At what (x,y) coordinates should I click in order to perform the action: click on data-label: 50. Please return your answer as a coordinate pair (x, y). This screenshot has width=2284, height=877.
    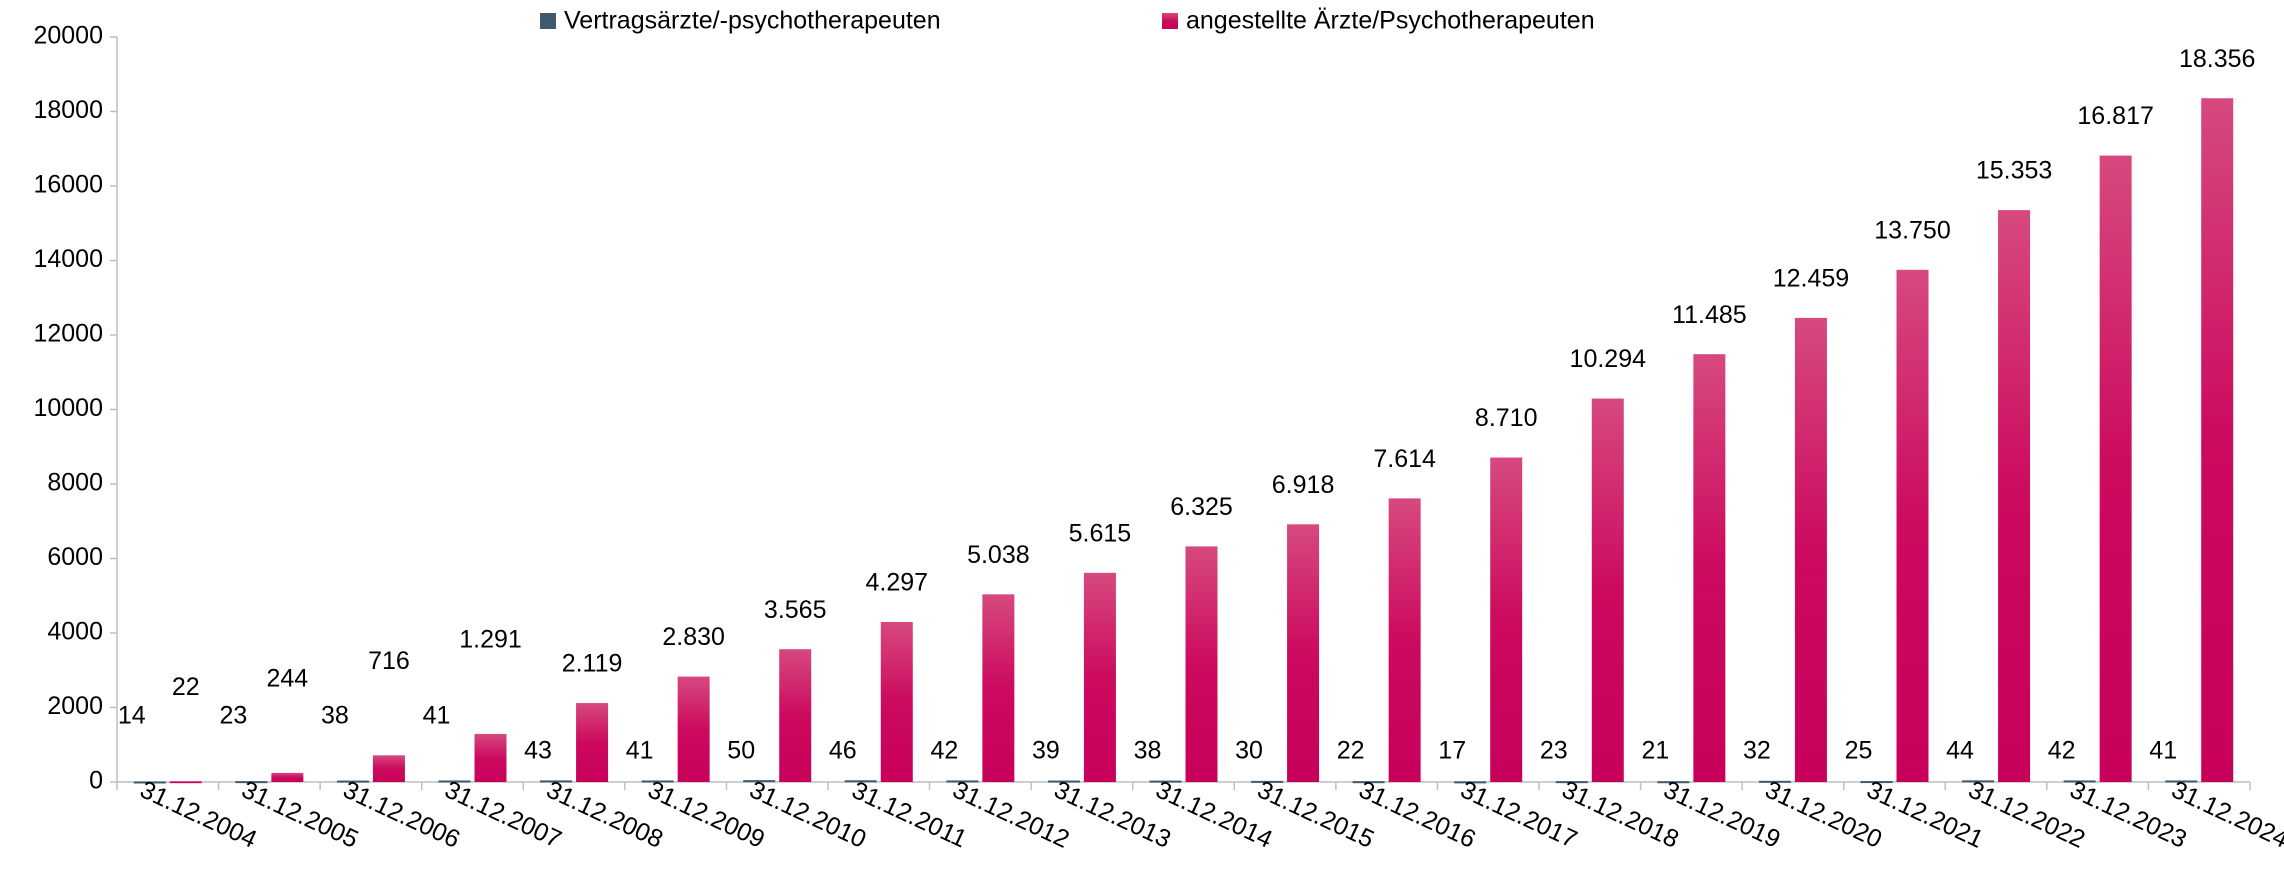
    Looking at the image, I should click on (741, 751).